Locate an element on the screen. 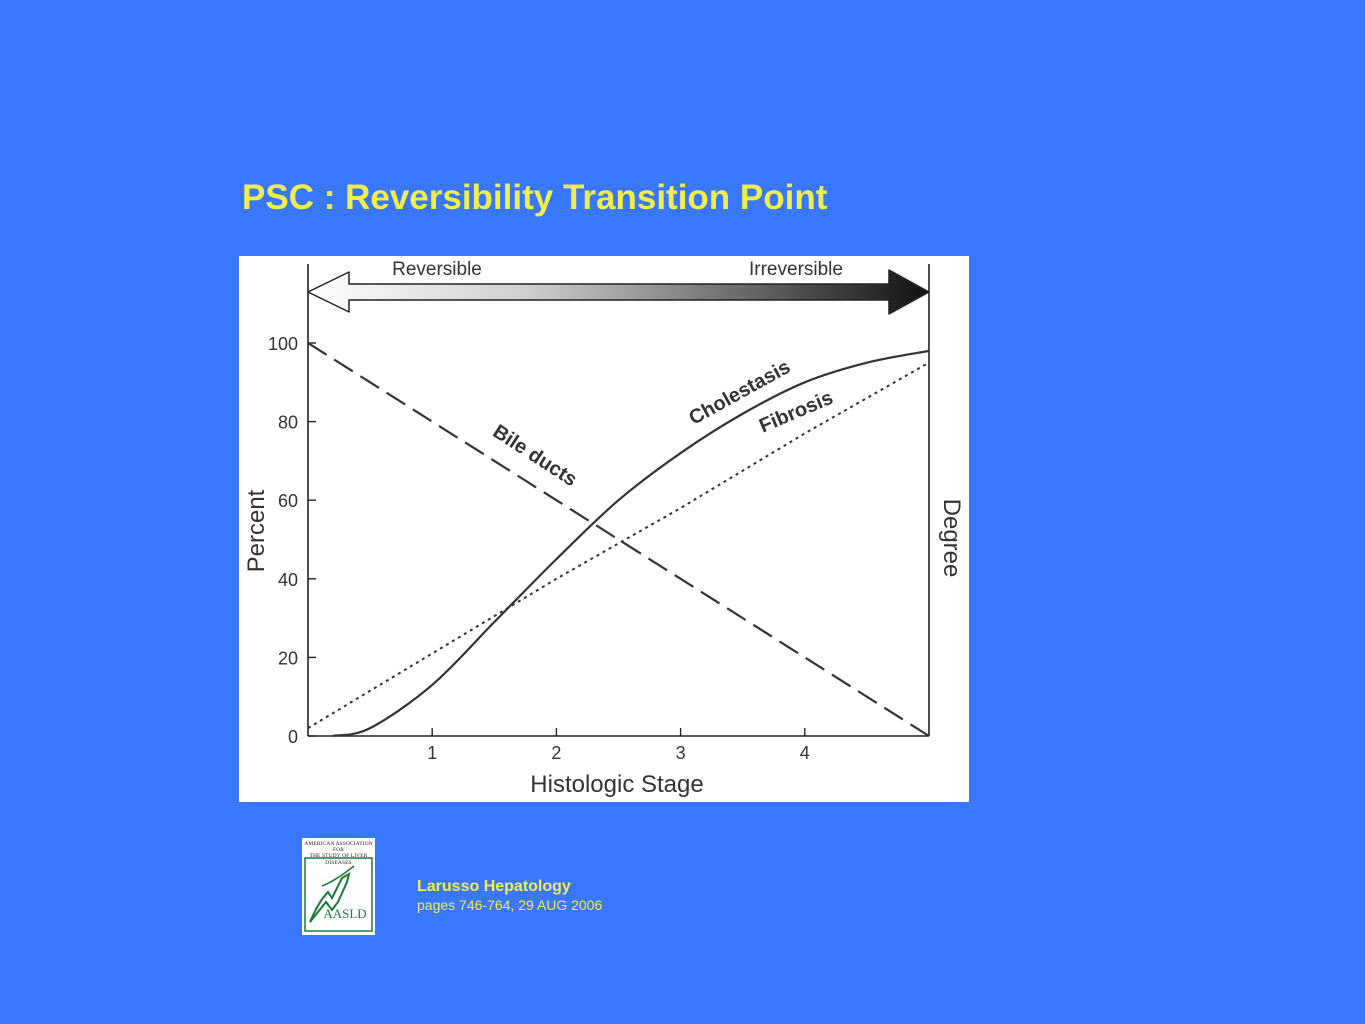  citation-pages: pages 746-764, 29 AUG 2006 is located at coordinates (510, 905).